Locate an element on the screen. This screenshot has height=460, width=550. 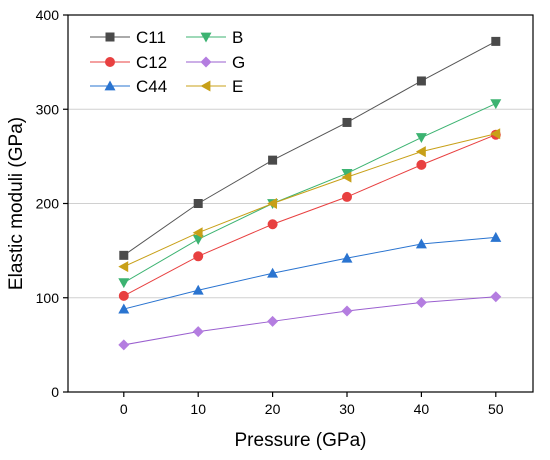
legend-item-e: E is located at coordinates (214, 86).